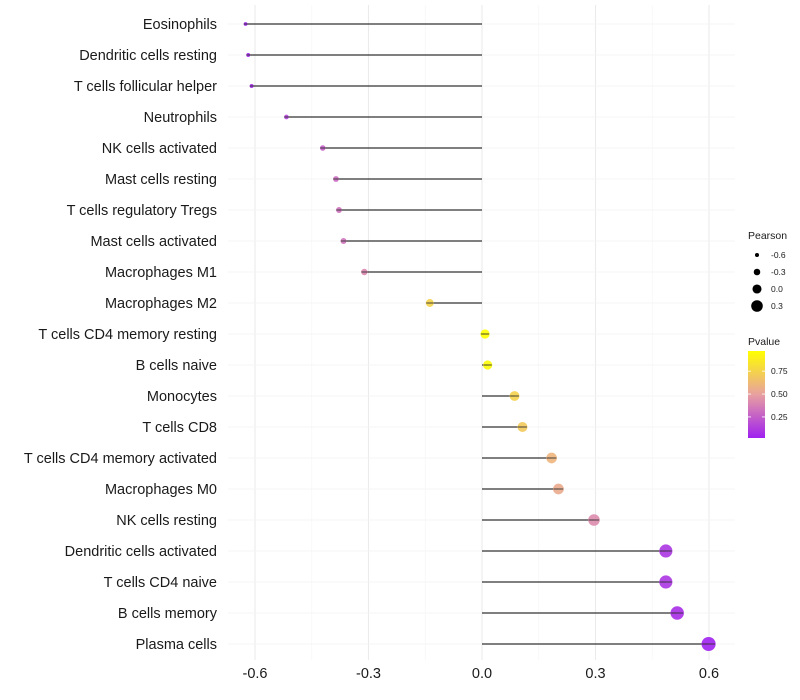 Image resolution: width=800 pixels, height=700 pixels. Describe the element at coordinates (255, 674) in the screenshot. I see `x-tick-label: -0.6` at that location.